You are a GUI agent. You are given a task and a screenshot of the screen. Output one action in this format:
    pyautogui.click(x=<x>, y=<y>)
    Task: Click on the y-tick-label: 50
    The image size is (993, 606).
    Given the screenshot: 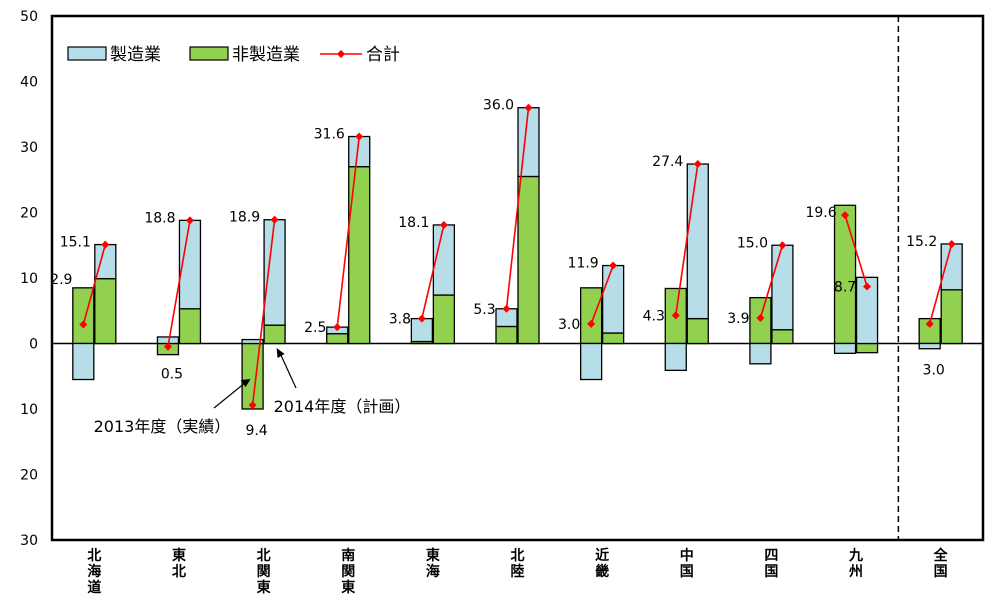 What is the action you would take?
    pyautogui.click(x=29, y=17)
    